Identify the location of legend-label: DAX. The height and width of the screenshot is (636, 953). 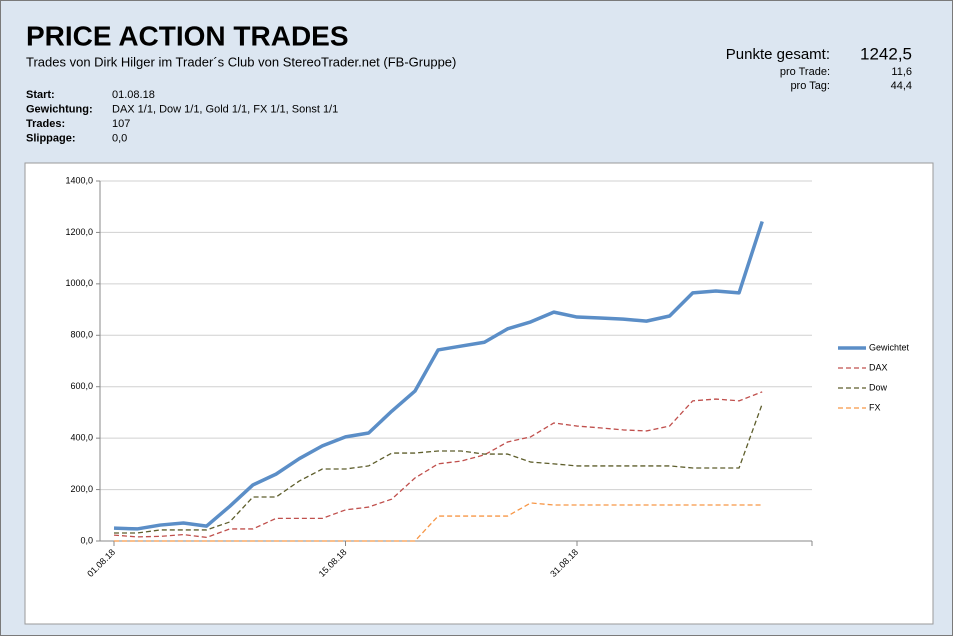
(878, 367).